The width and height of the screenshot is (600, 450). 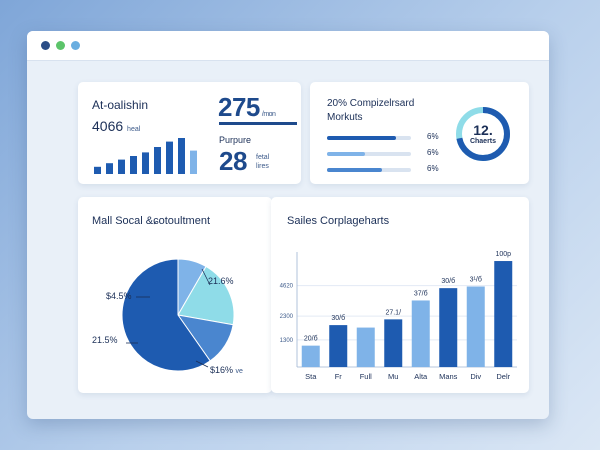 What do you see at coordinates (235, 140) in the screenshot?
I see `sub-label: Purpure` at bounding box center [235, 140].